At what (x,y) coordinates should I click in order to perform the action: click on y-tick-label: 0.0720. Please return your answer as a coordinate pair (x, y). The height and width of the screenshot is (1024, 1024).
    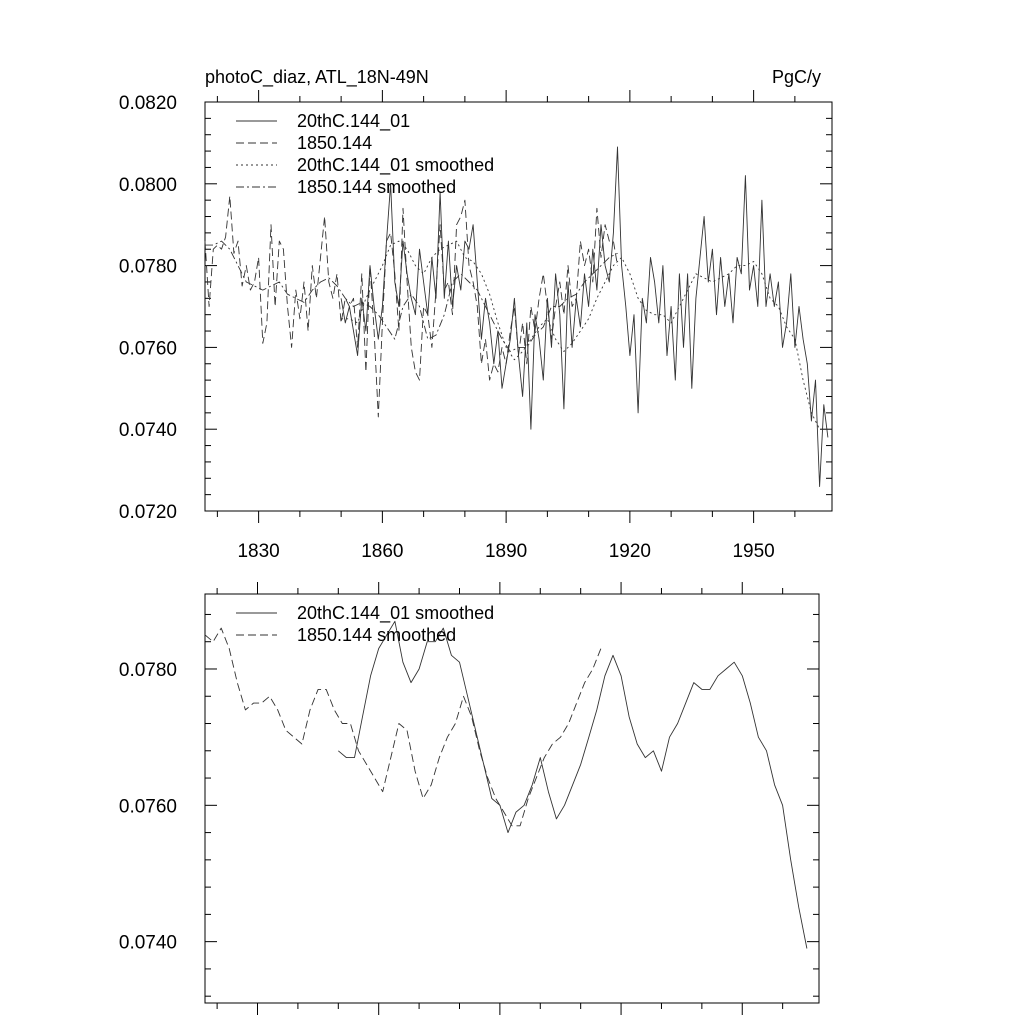
    Looking at the image, I should click on (148, 512).